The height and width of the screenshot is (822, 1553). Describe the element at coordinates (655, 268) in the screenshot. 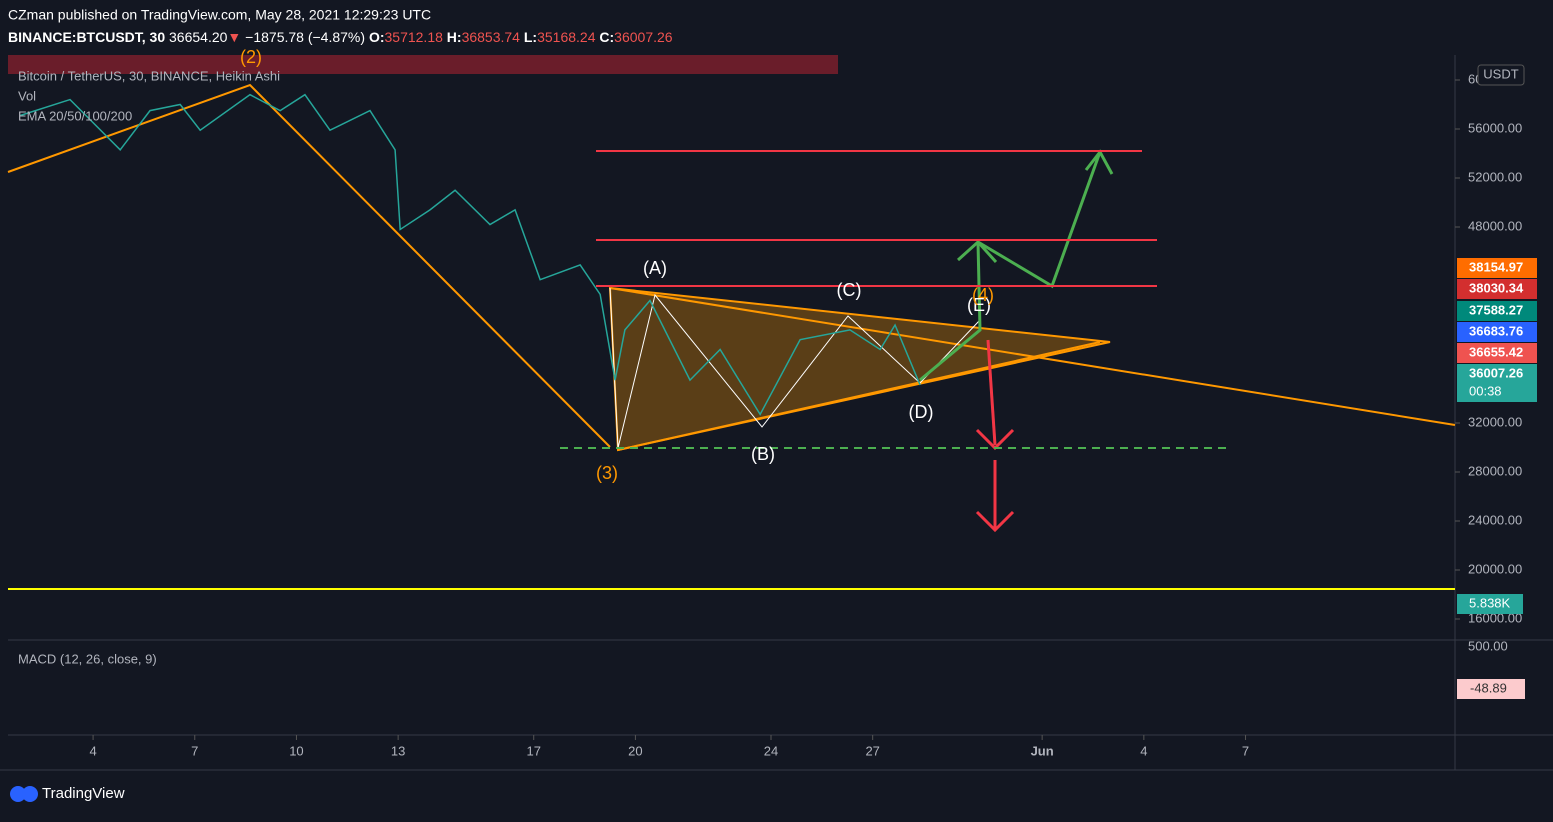

I see `wave-label: (A)` at that location.